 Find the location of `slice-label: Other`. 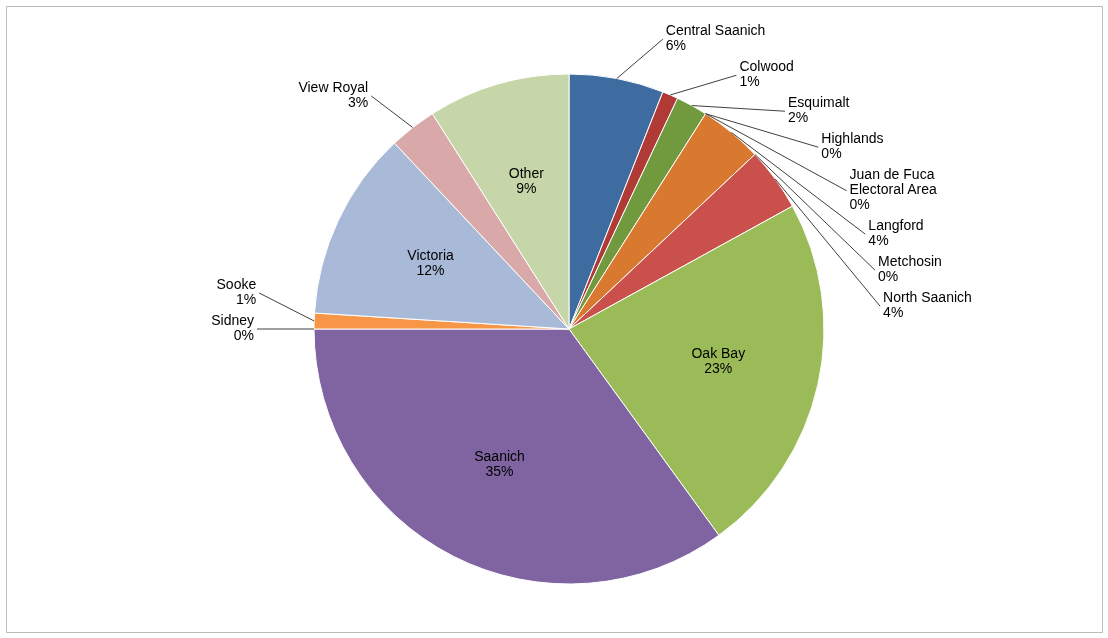

slice-label: Other is located at coordinates (526, 173).